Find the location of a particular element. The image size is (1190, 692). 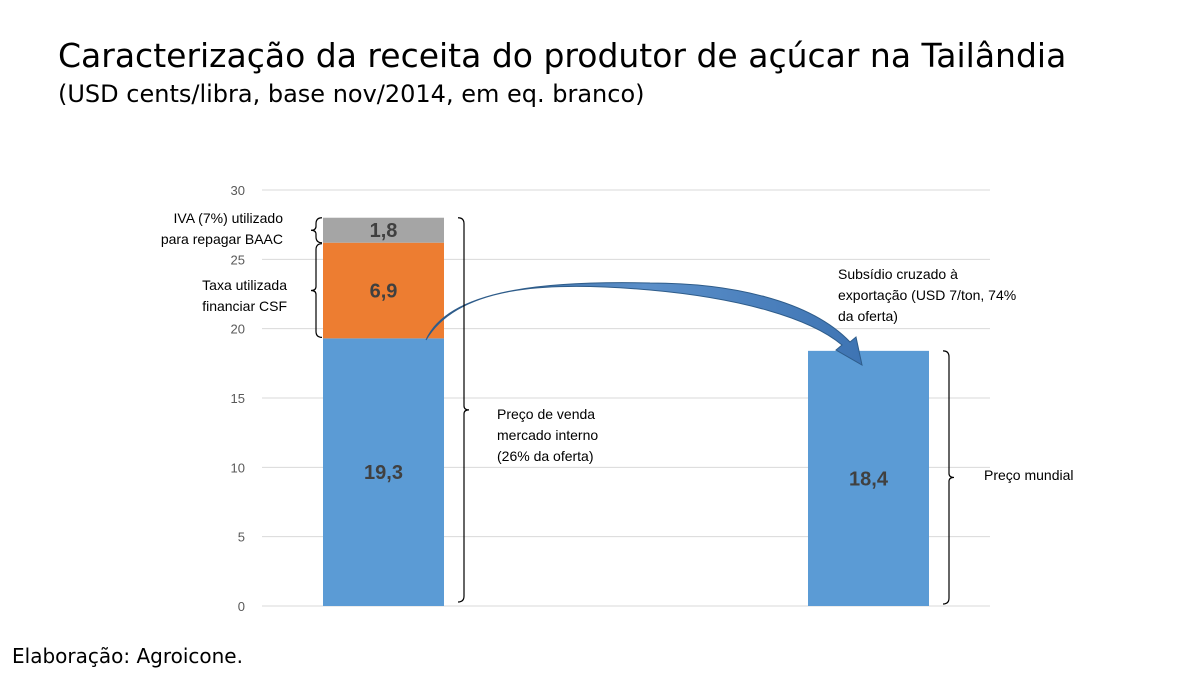

y-tick-label: 30 is located at coordinates (238, 190).